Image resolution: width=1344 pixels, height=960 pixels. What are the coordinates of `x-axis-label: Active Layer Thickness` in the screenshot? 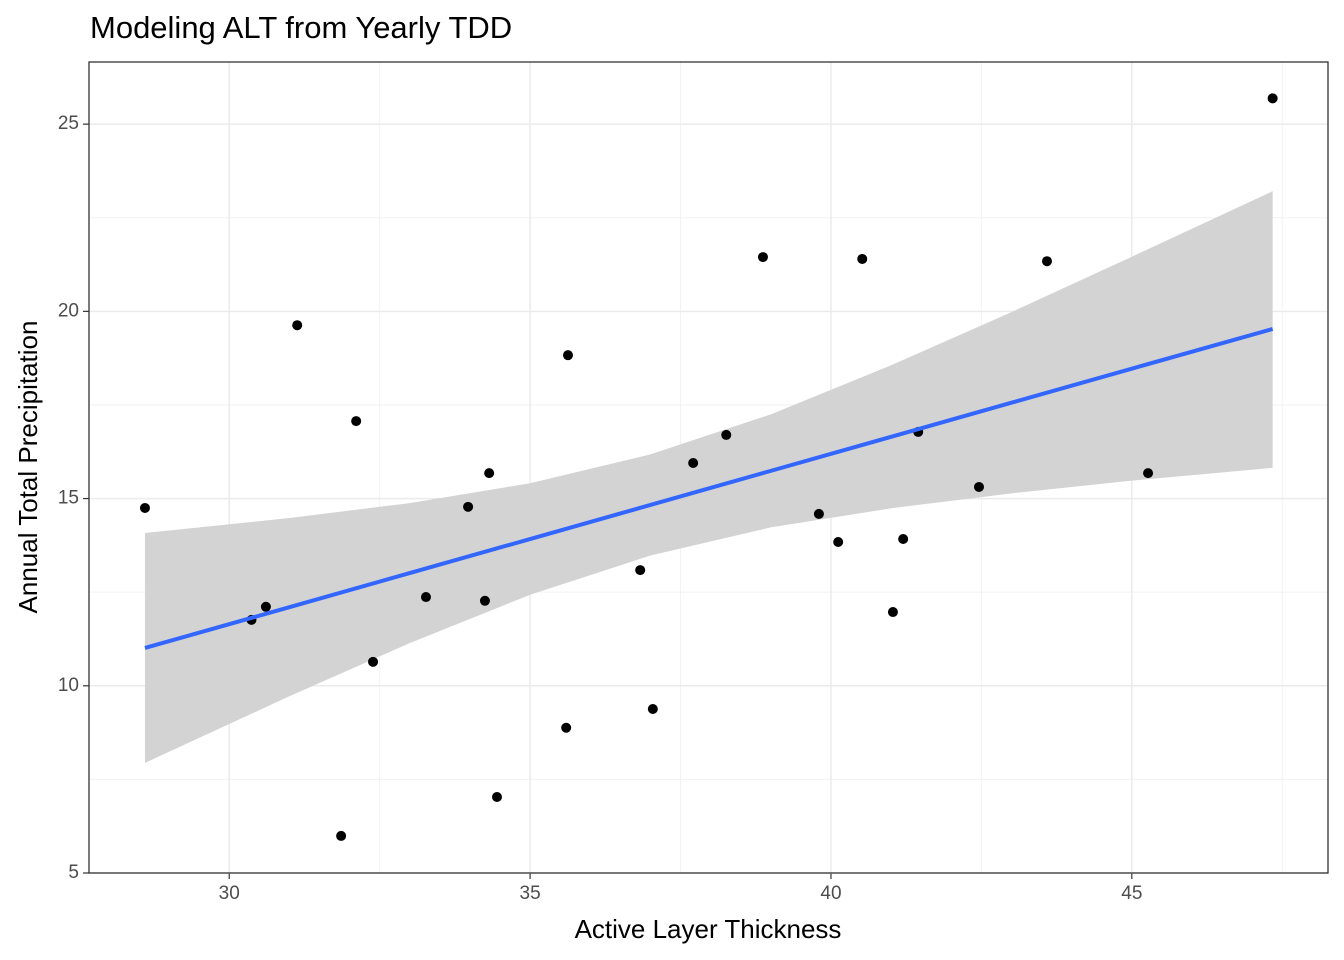 It's located at (708, 929).